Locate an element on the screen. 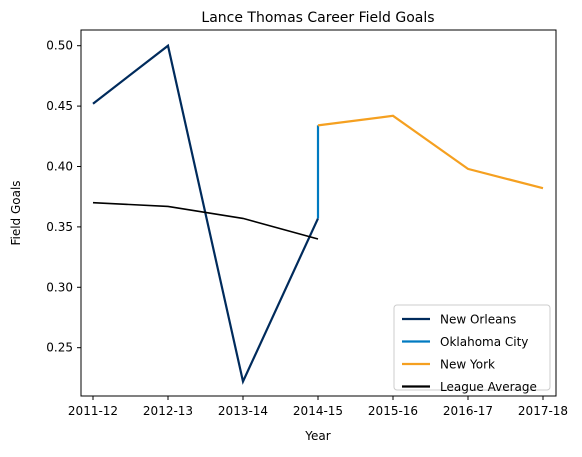 The image size is (582, 457). x-tick-label: 2015-16 is located at coordinates (393, 411).